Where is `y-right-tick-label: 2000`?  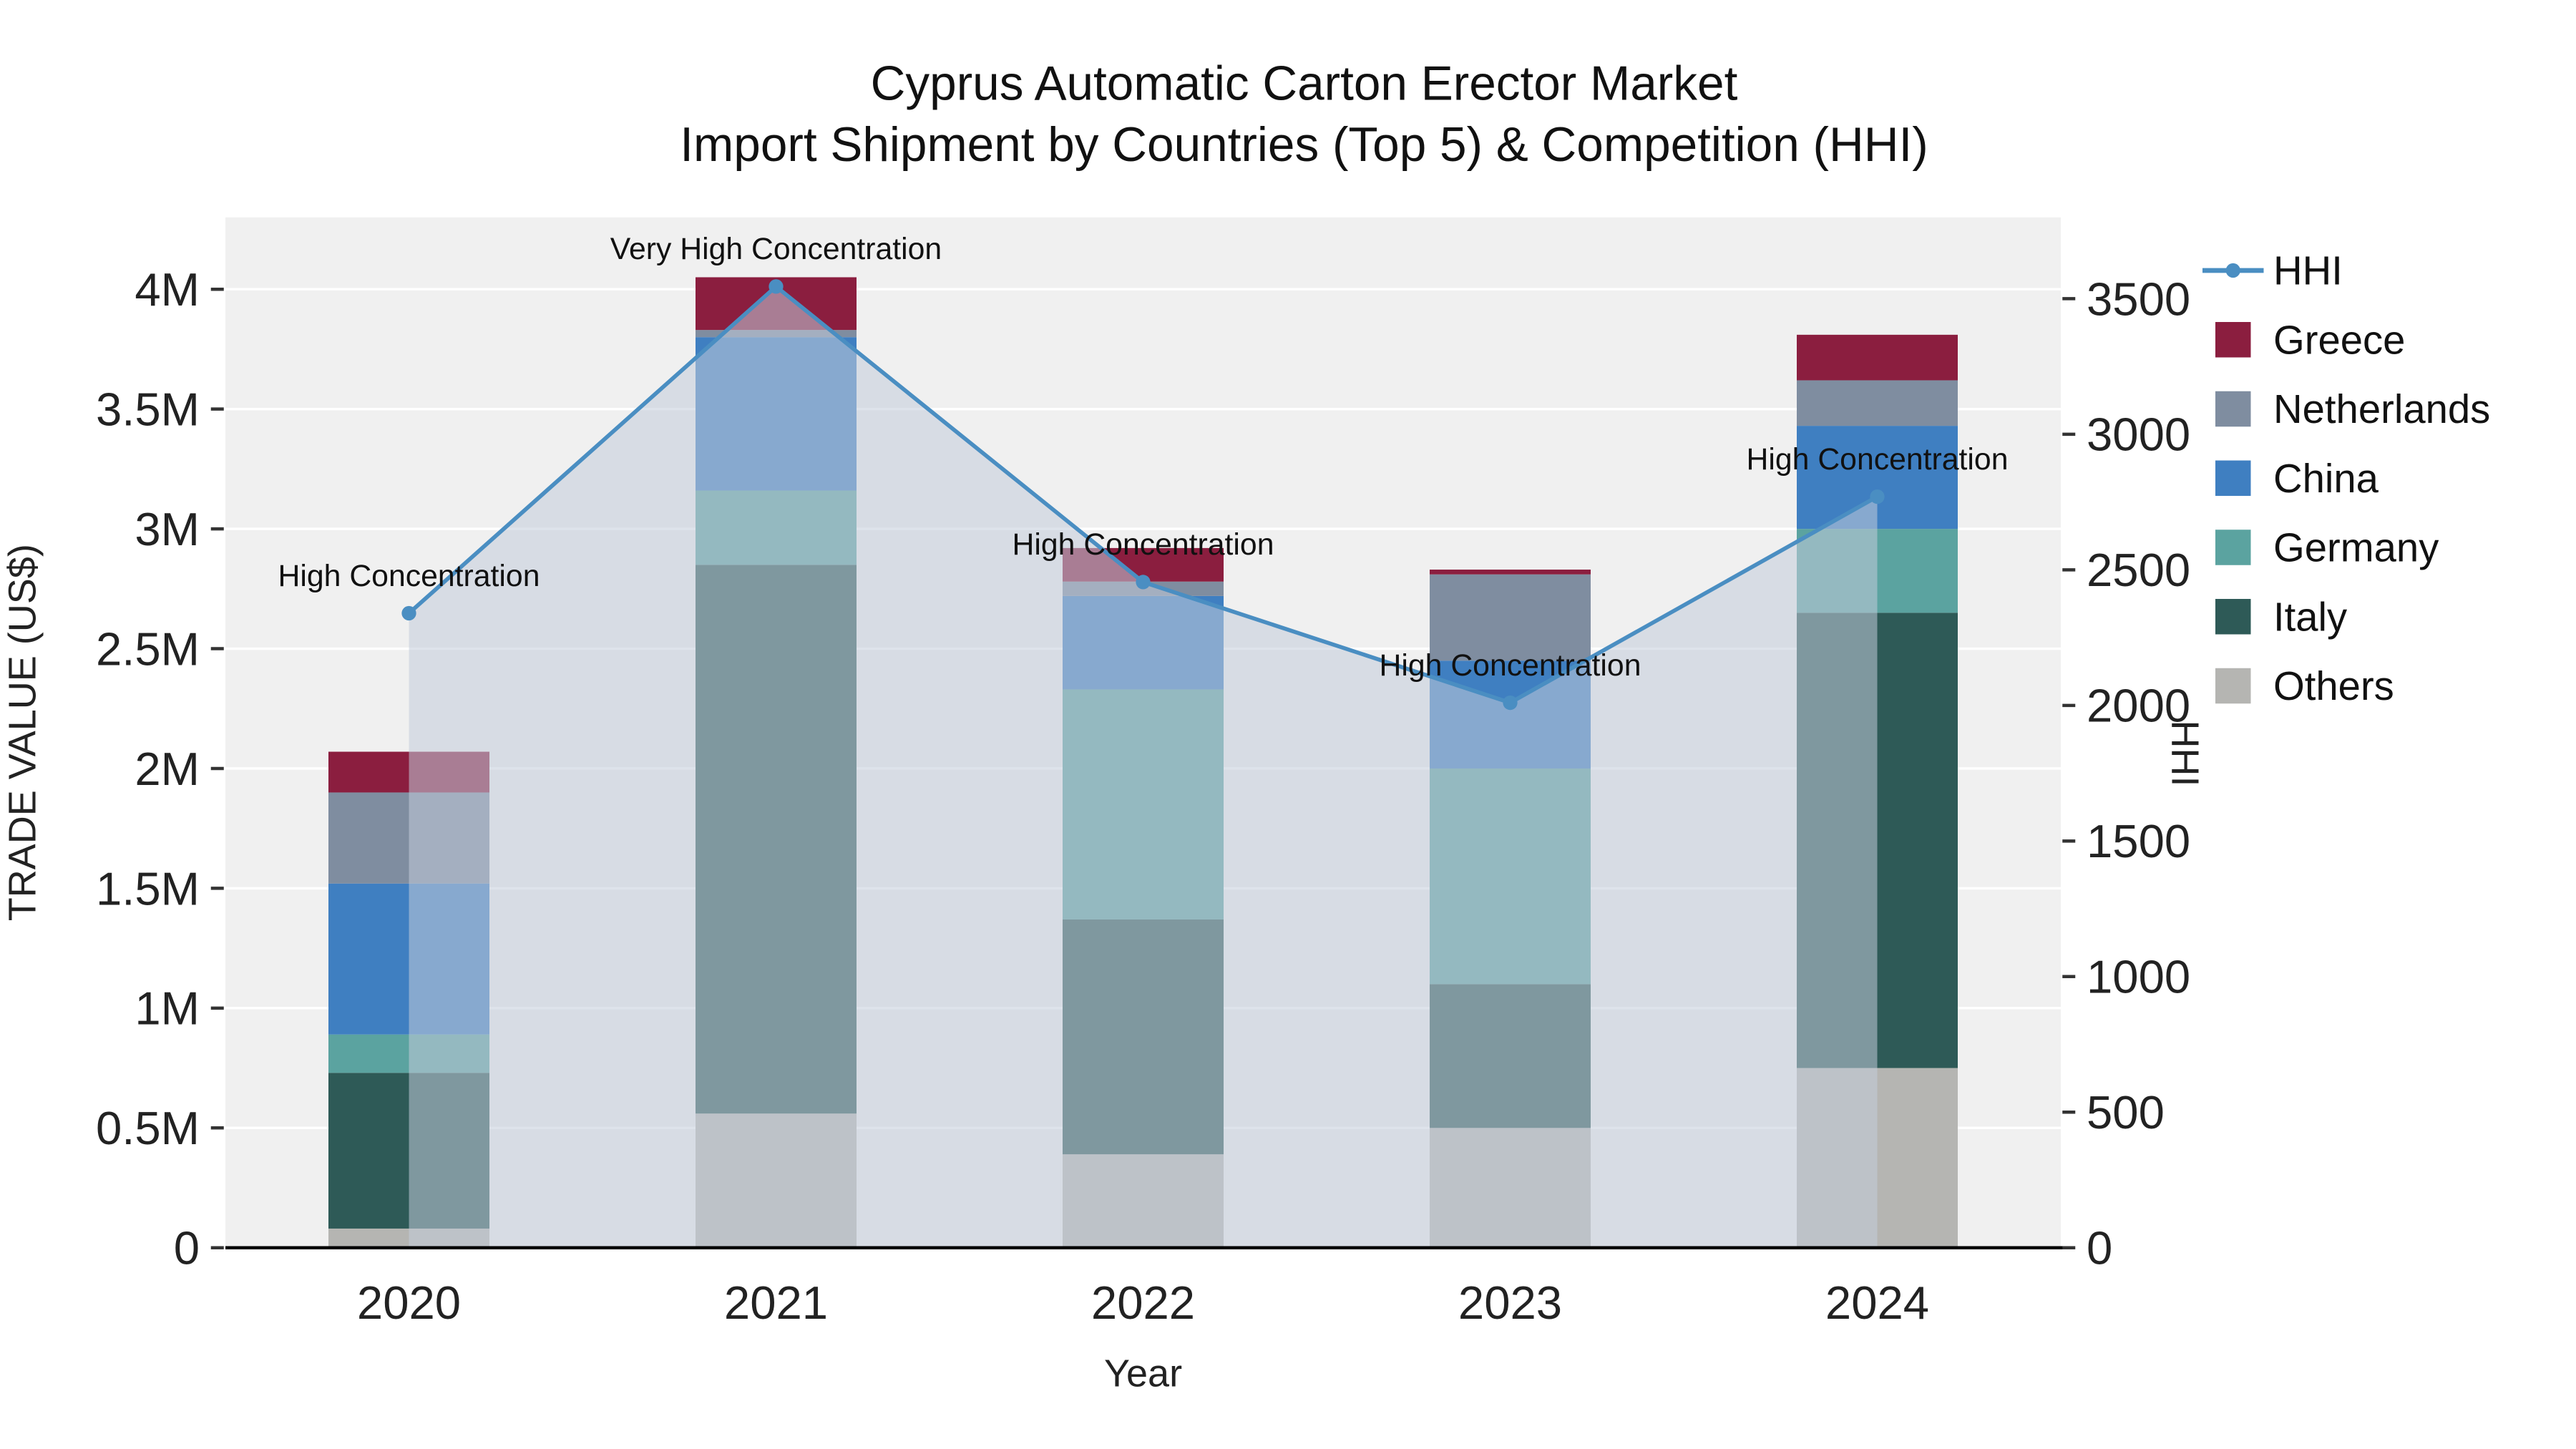 y-right-tick-label: 2000 is located at coordinates (2138, 706).